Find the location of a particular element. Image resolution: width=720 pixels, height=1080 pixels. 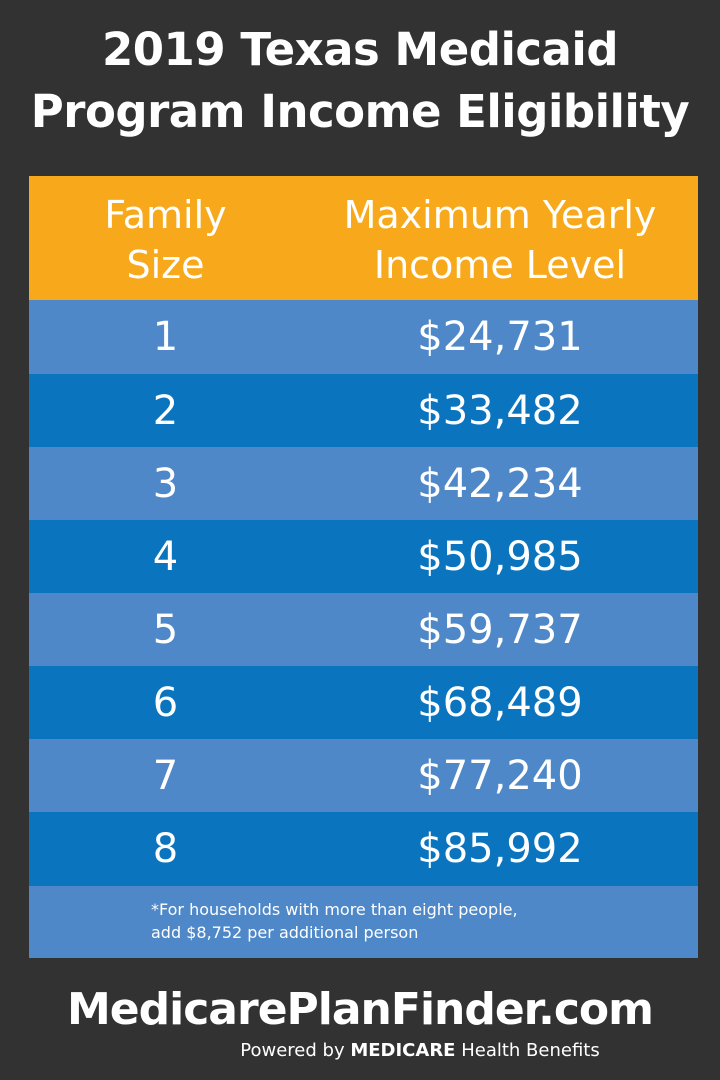

table-row: 6 $68,489 is located at coordinates (363, 703).